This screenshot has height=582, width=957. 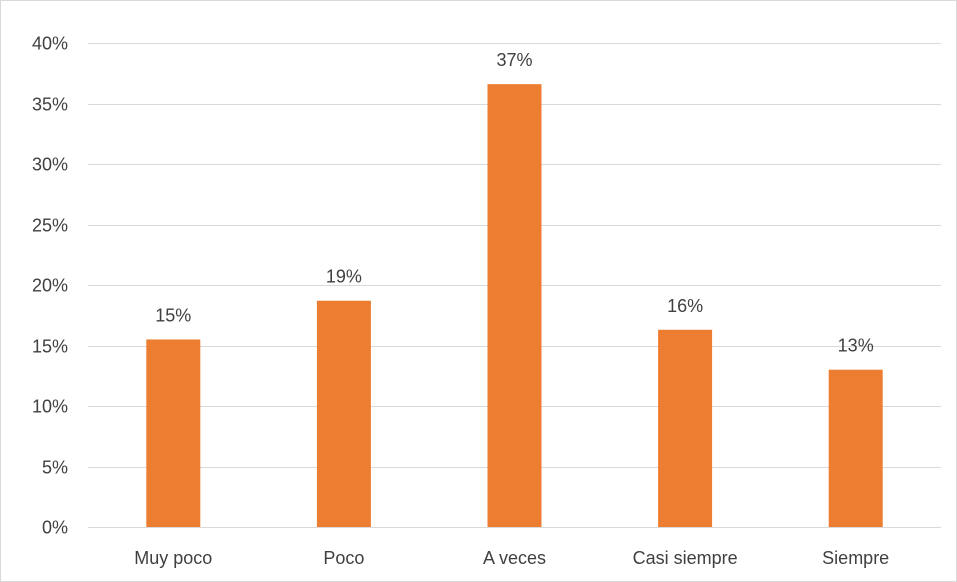 I want to click on x-axis-categories: Muy poco Poco A veces Casi siempre Siempre, so click(x=511, y=558).